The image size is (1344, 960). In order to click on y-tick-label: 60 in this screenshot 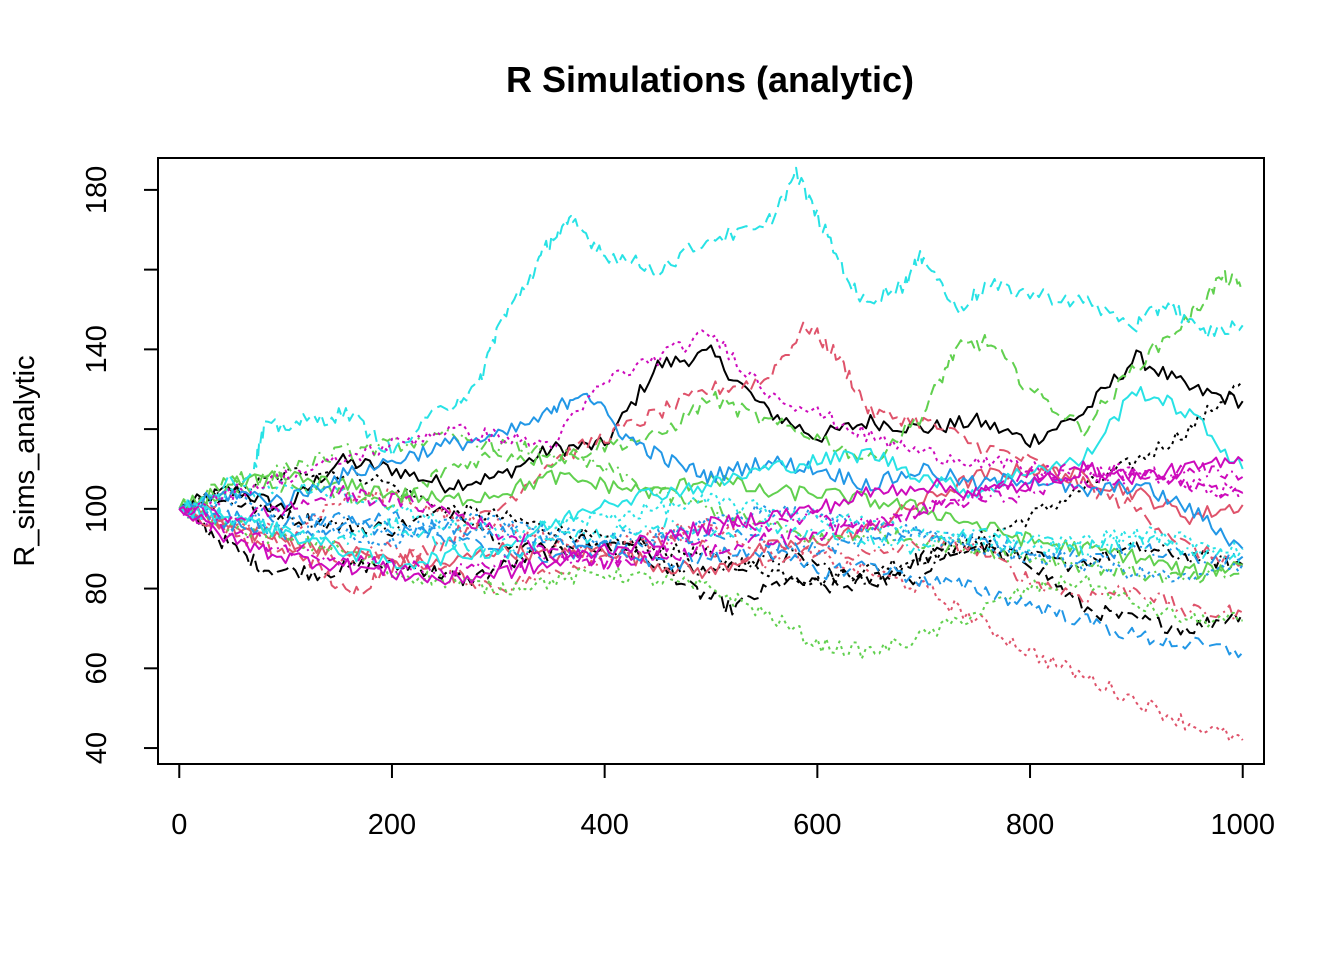, I will do `click(97, 668)`.